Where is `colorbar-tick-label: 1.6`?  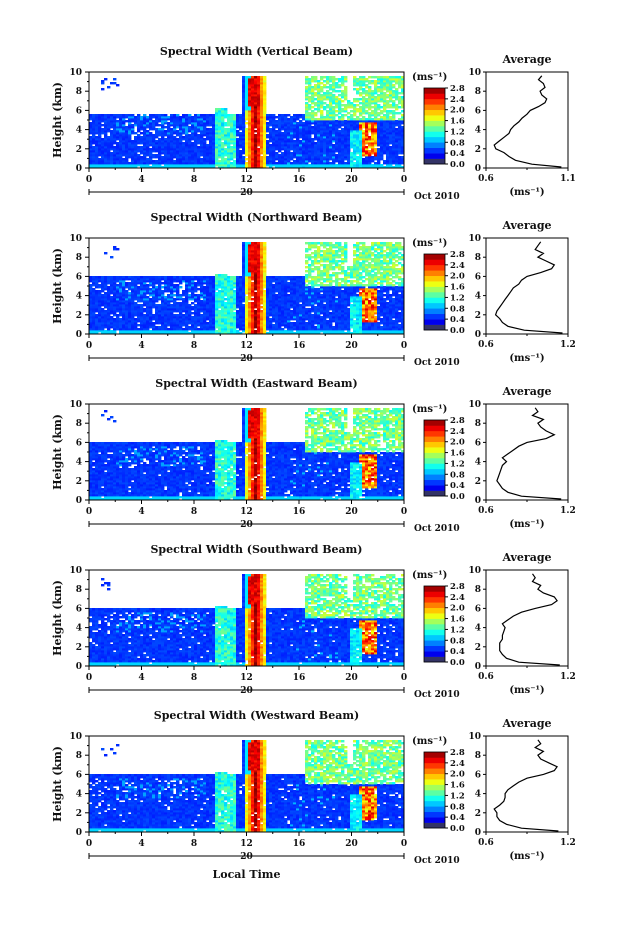
colorbar-tick-label: 1.6 is located at coordinates (457, 122).